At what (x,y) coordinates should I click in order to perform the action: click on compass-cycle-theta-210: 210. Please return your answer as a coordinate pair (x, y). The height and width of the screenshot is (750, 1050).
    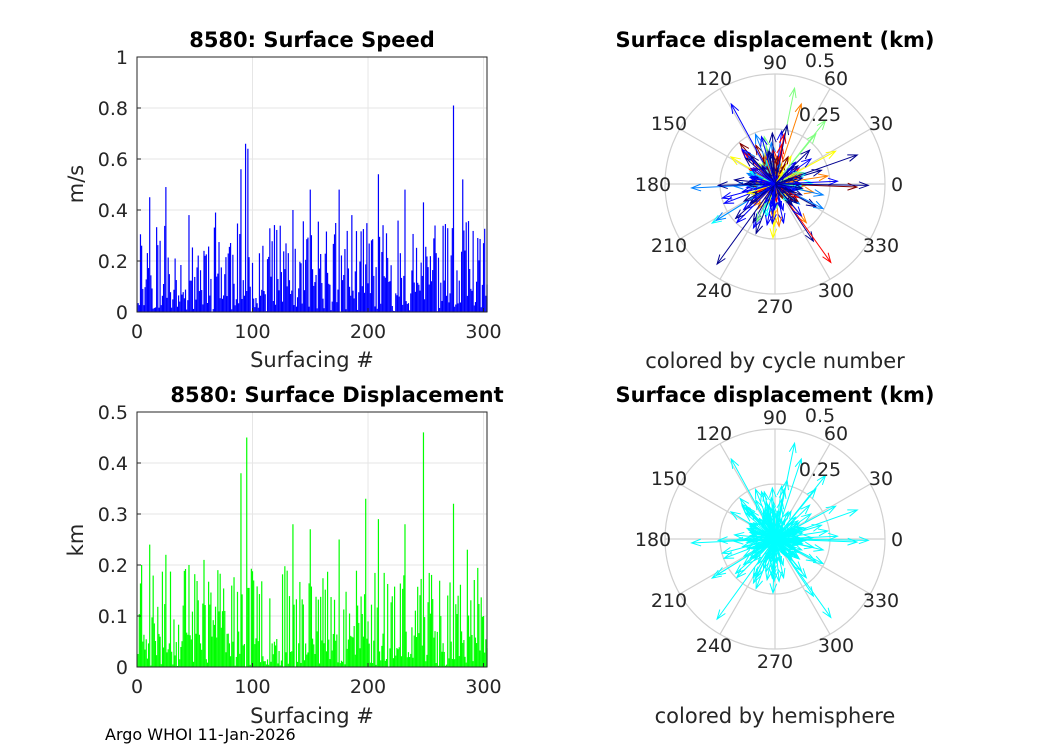
    Looking at the image, I should click on (669, 246).